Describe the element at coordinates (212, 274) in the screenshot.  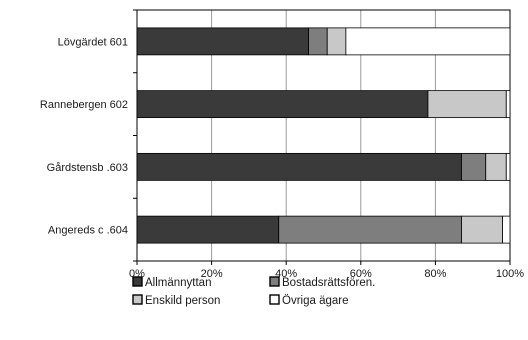
I see `x-tick-label: 20%` at that location.